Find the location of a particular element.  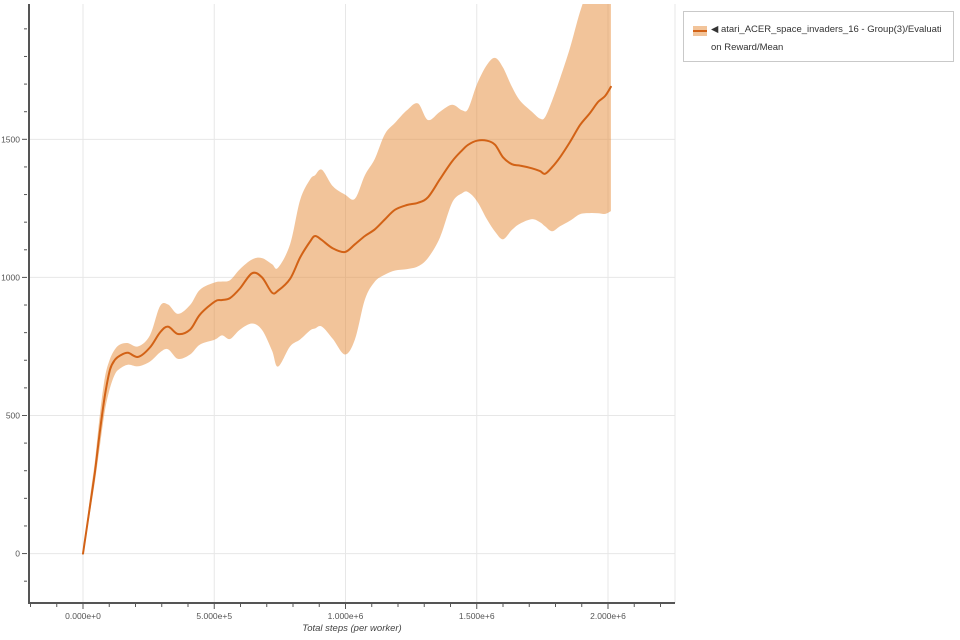

y-tick-label: 0 is located at coordinates (17, 554).